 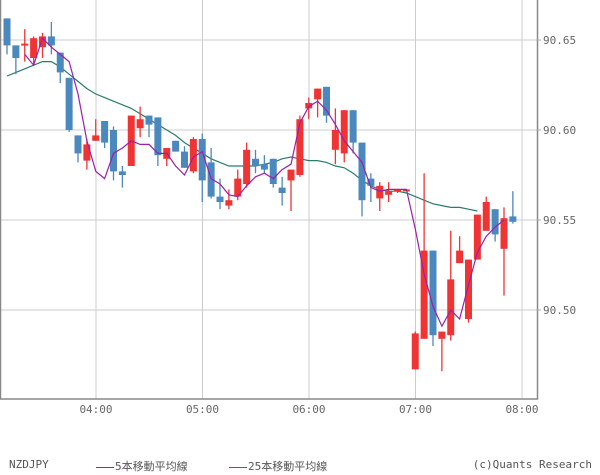 What do you see at coordinates (521, 409) in the screenshot?
I see `svg-text: 08:00` at bounding box center [521, 409].